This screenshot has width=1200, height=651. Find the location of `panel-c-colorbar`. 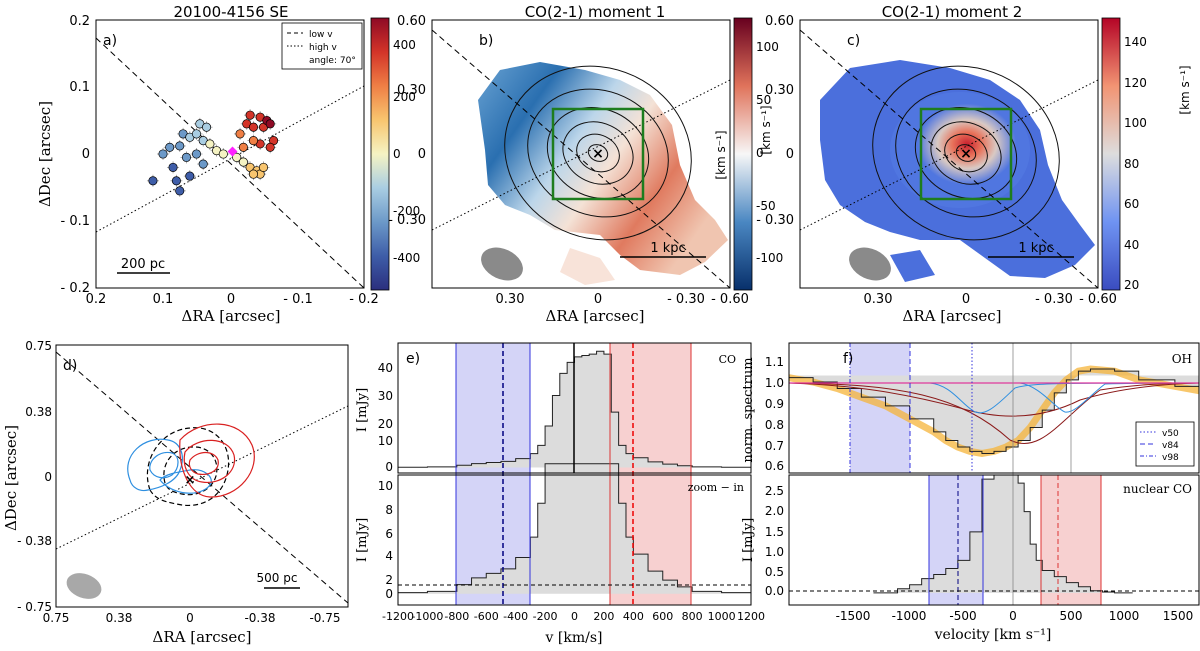

panel-c-colorbar is located at coordinates (1111, 154).